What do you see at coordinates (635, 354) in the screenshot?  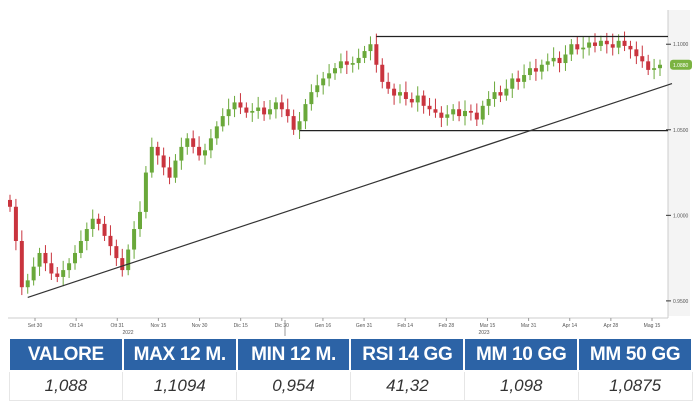 I see `table-header: MM 50 GG` at bounding box center [635, 354].